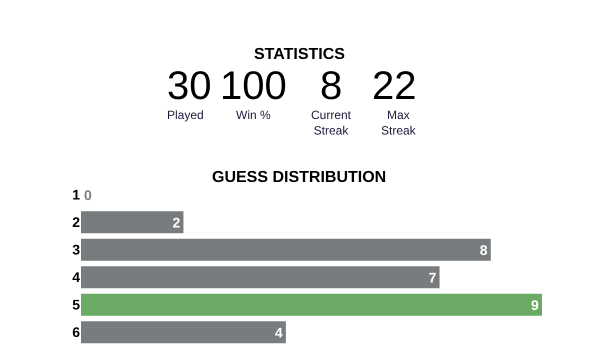  What do you see at coordinates (253, 86) in the screenshot?
I see `data-label: 100` at bounding box center [253, 86].